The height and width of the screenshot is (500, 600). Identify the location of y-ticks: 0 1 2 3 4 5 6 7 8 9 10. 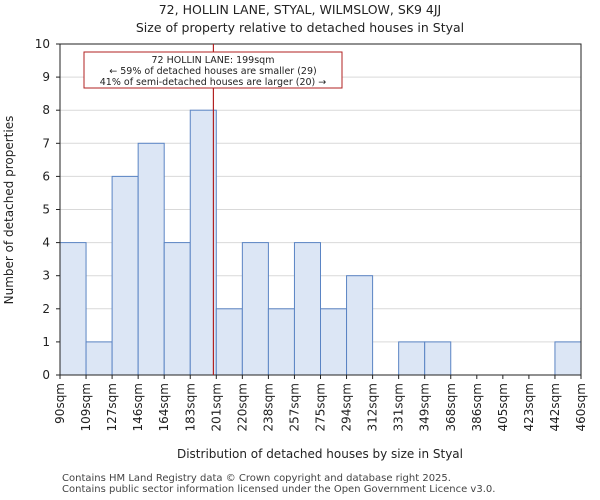
(47, 209).